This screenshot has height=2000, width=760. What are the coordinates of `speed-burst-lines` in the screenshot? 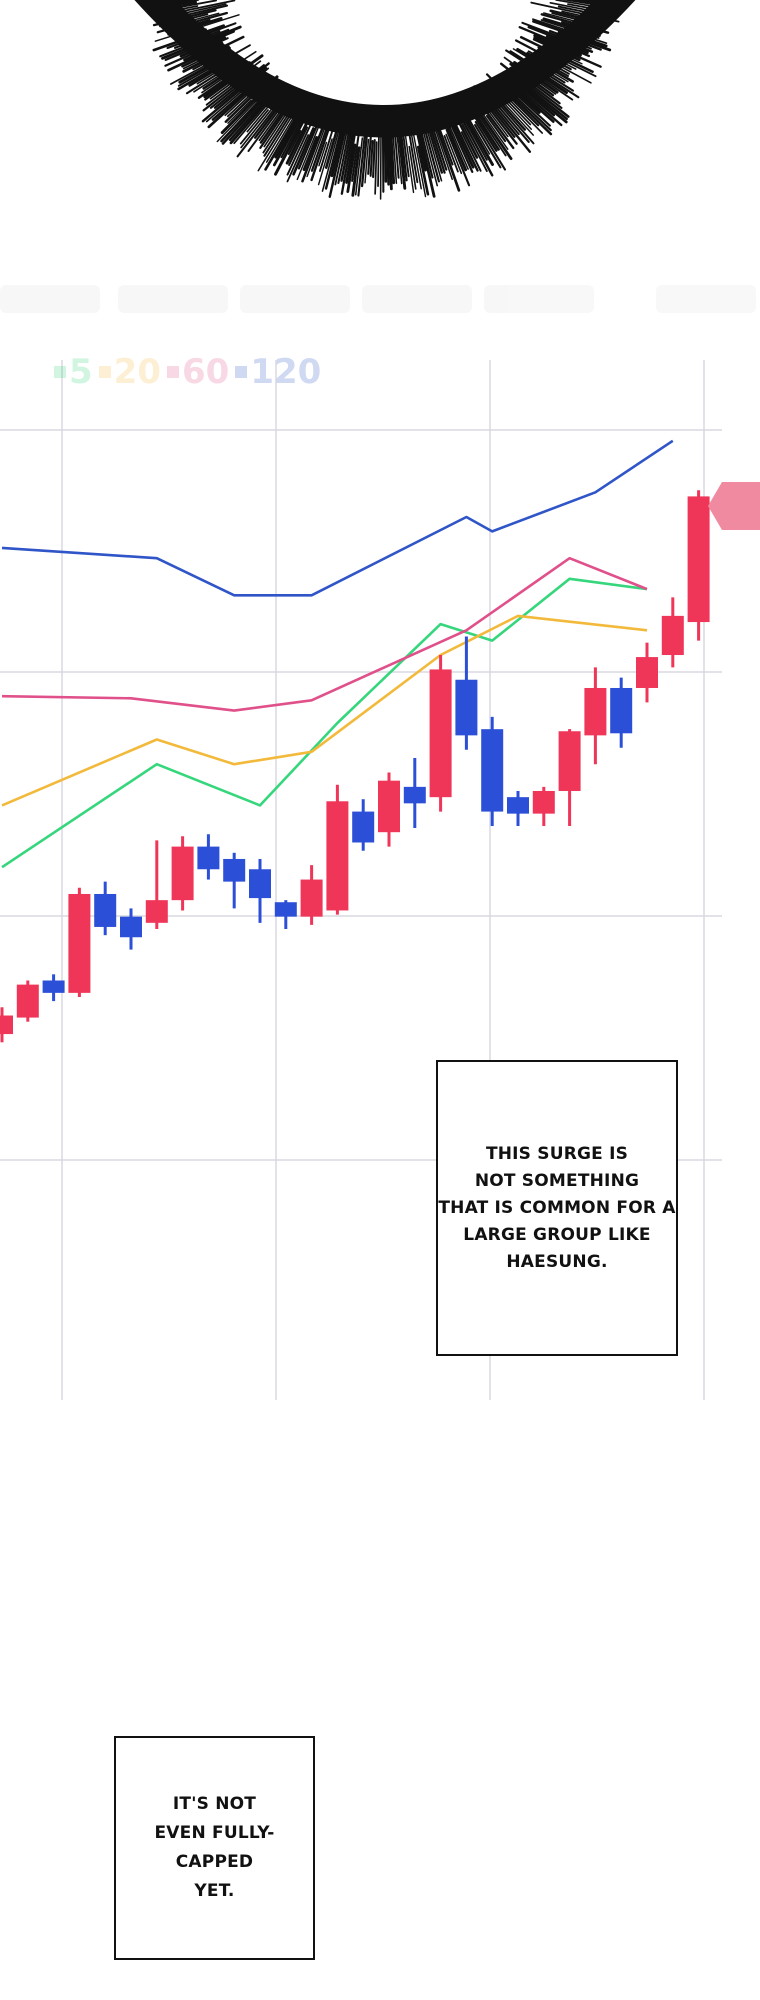 It's located at (385, 100).